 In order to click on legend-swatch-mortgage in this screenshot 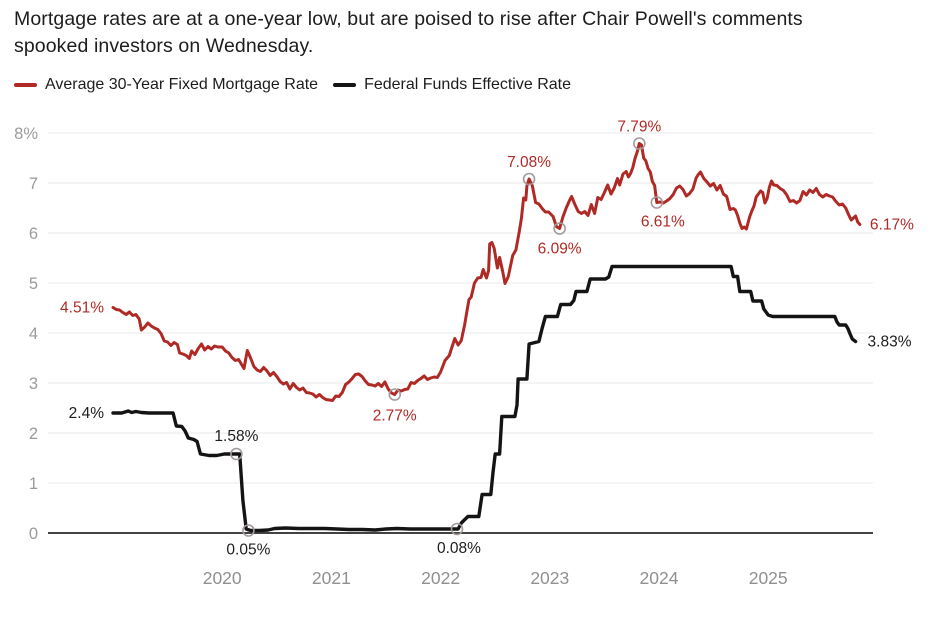, I will do `click(25, 85)`.